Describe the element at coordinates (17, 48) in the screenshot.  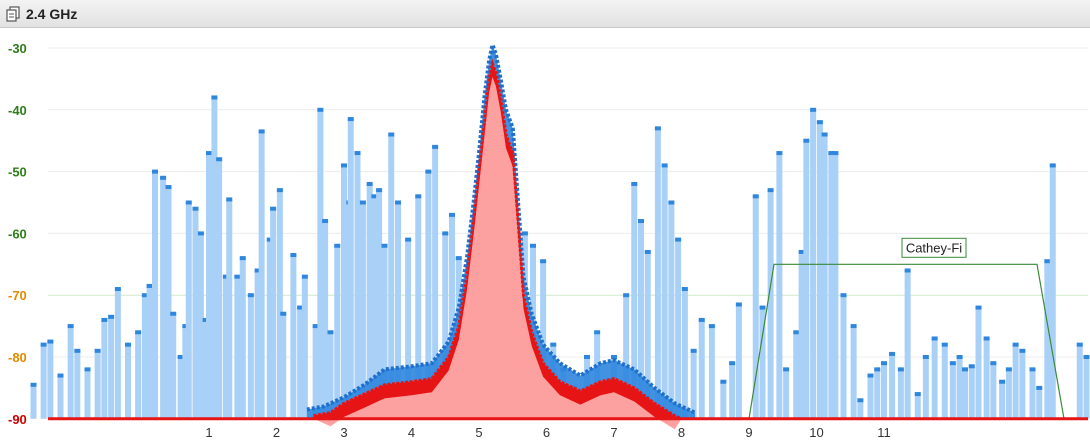
I see `y-tick-label: -30` at that location.